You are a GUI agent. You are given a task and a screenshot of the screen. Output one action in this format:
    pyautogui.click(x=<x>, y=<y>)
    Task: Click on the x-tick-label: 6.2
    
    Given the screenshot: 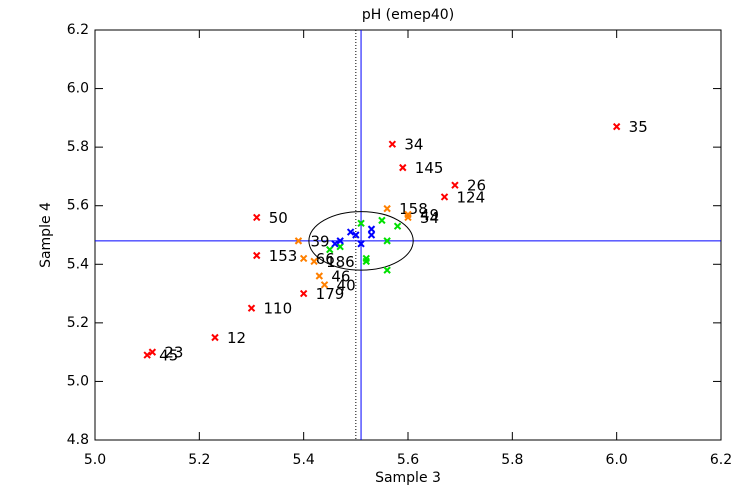 What is the action you would take?
    pyautogui.click(x=721, y=460)
    